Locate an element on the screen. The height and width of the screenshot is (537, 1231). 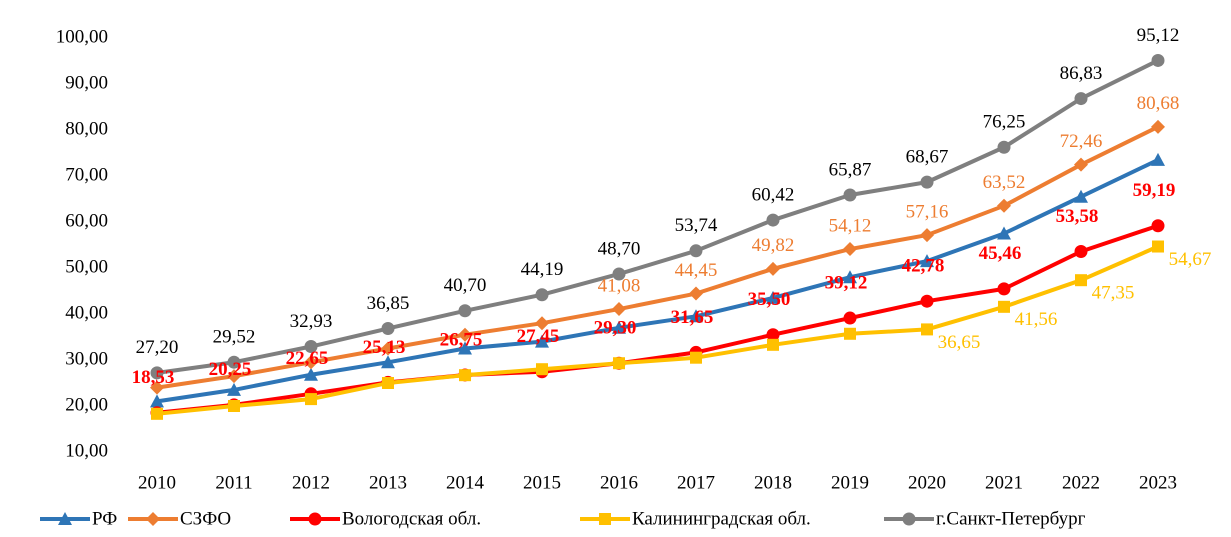
legend-label: СЗФО is located at coordinates (205, 518).